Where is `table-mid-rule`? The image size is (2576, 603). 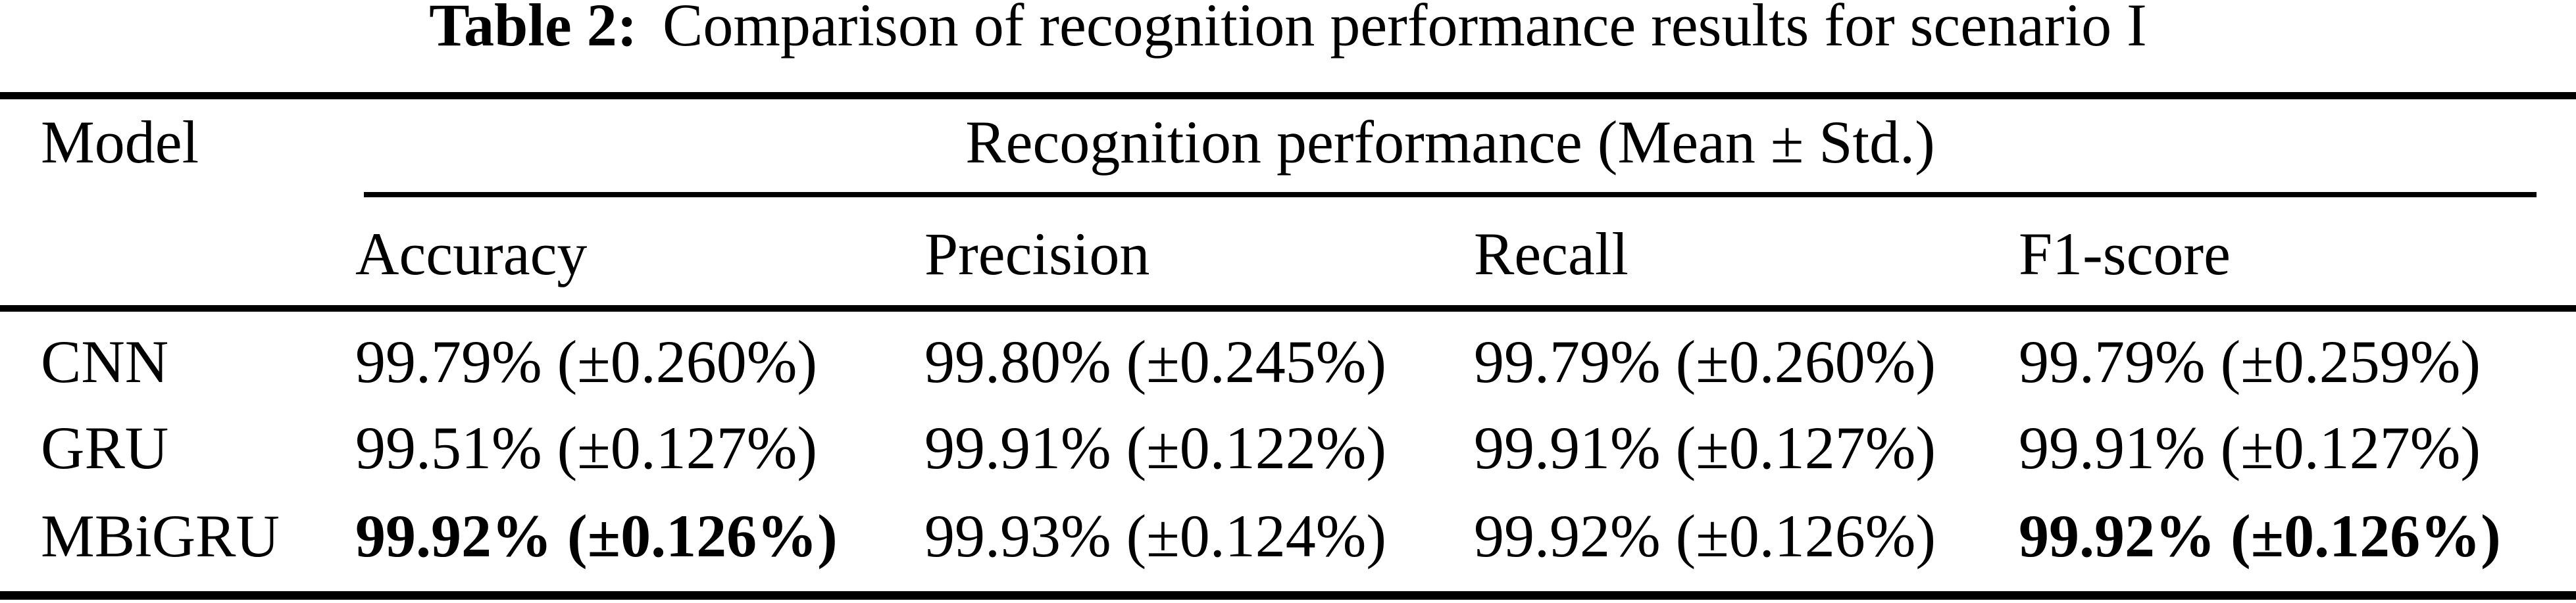
table-mid-rule is located at coordinates (1288, 308).